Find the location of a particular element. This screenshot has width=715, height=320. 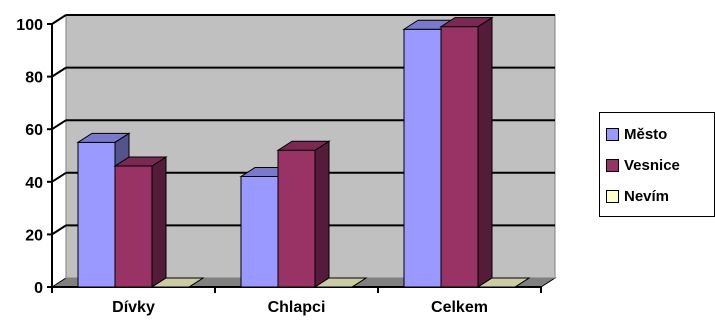

y-tick-label: 0 is located at coordinates (38, 288).